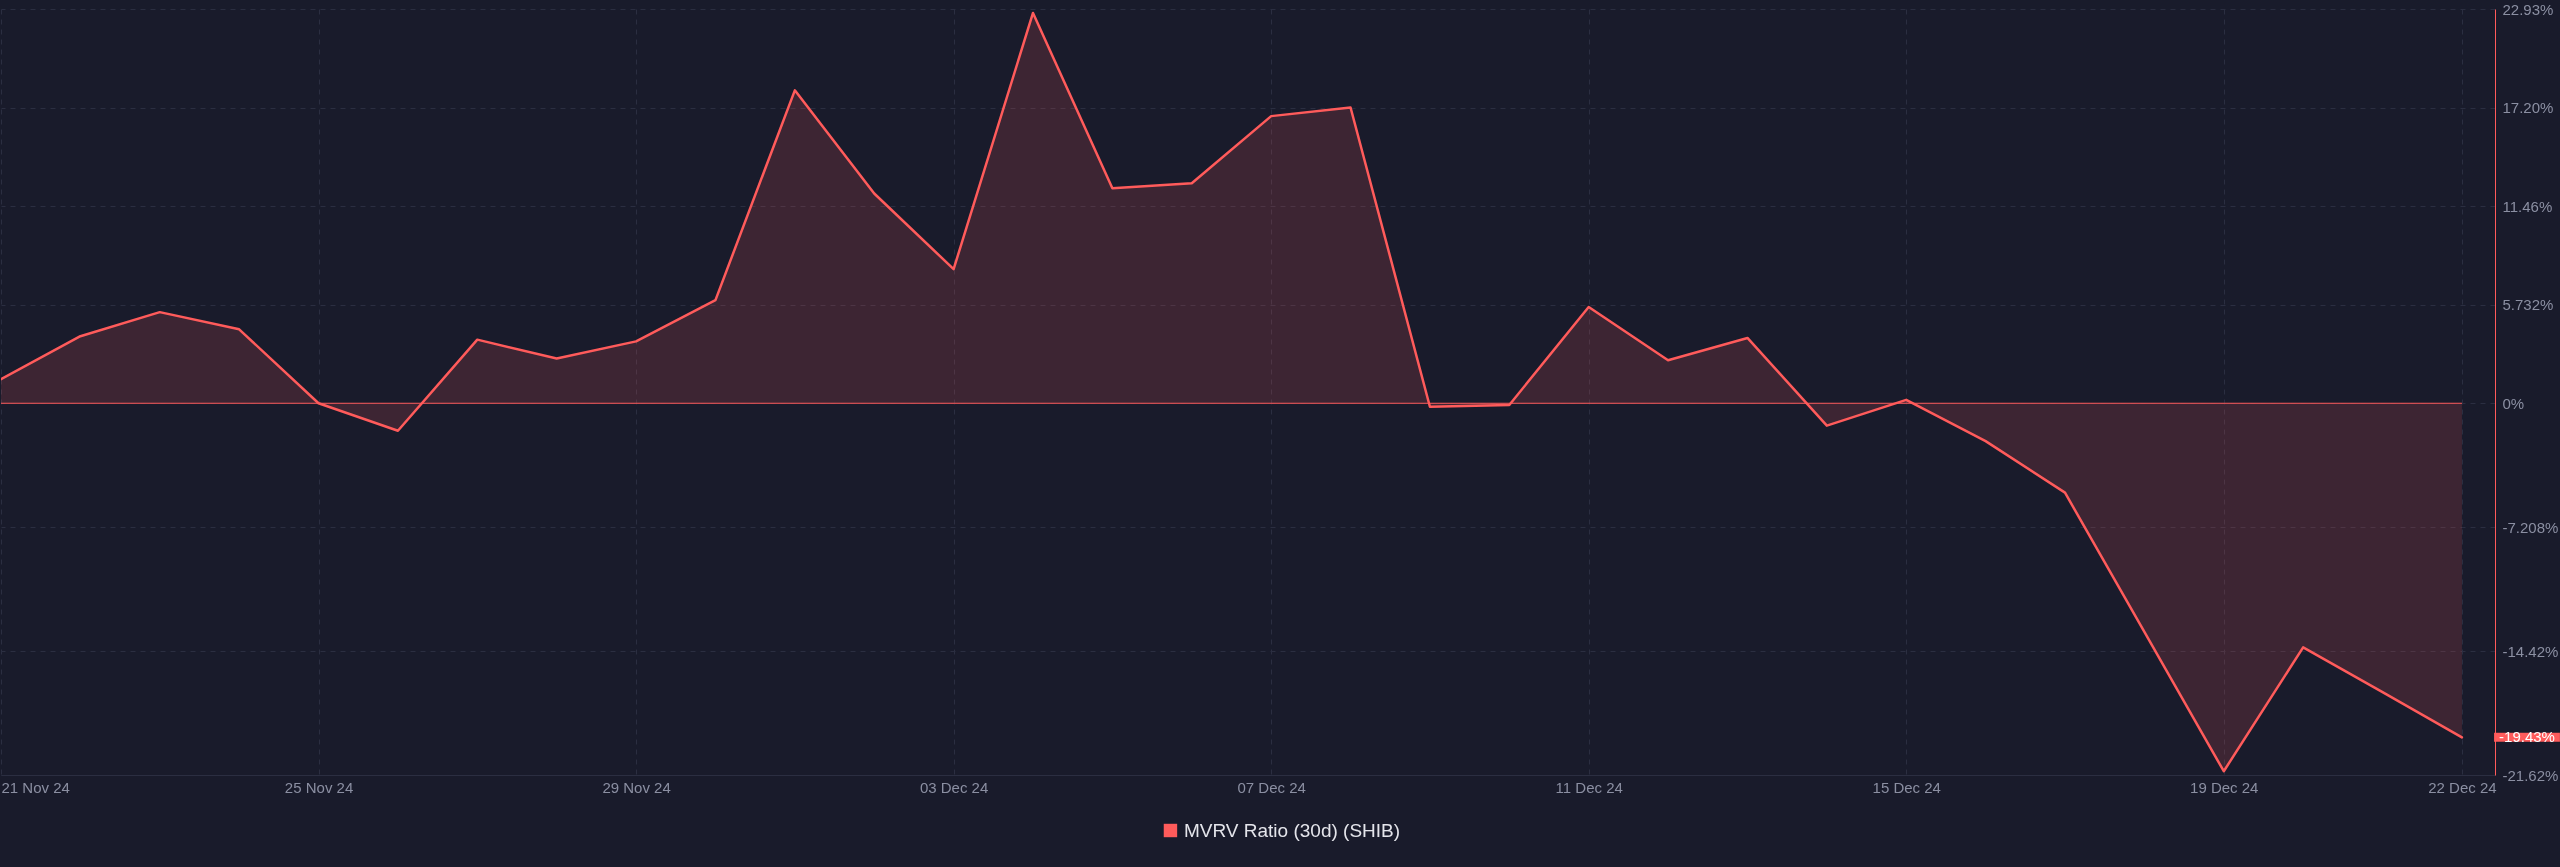  What do you see at coordinates (2530, 775) in the screenshot?
I see `y-tick-label: -21.62%` at bounding box center [2530, 775].